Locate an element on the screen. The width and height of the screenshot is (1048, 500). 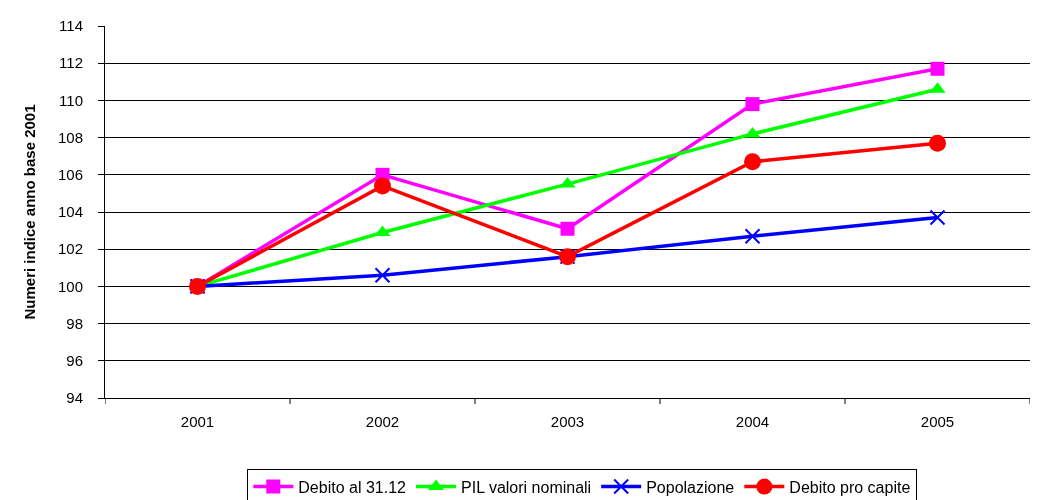
legend-label: PIL valori nominali is located at coordinates (526, 487).